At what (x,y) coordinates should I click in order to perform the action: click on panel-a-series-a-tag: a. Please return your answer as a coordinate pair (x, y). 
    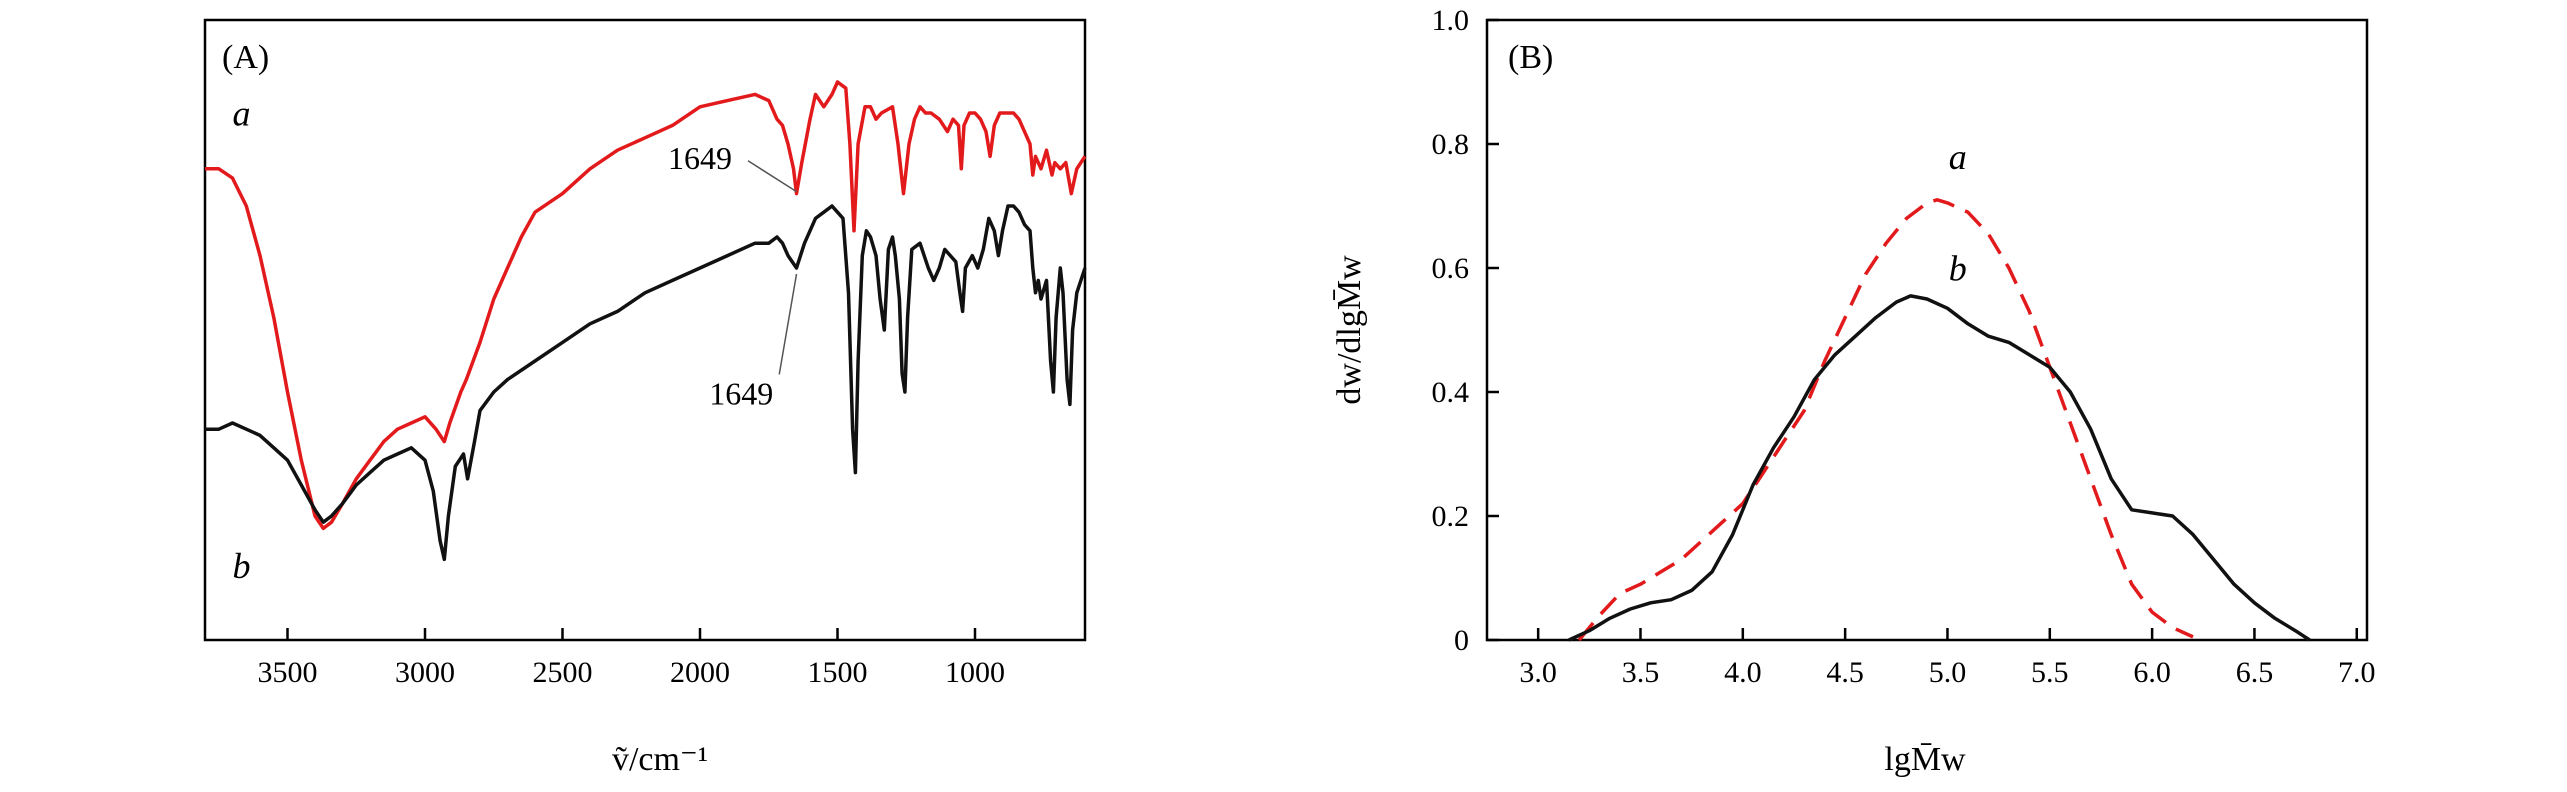
    Looking at the image, I should click on (242, 113).